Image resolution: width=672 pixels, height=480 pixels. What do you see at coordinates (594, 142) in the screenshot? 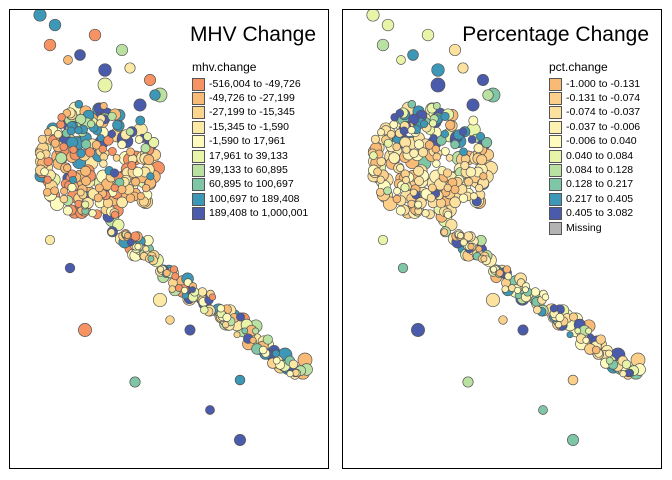
I see `legend-item: -0.006 to 0.040` at bounding box center [594, 142].